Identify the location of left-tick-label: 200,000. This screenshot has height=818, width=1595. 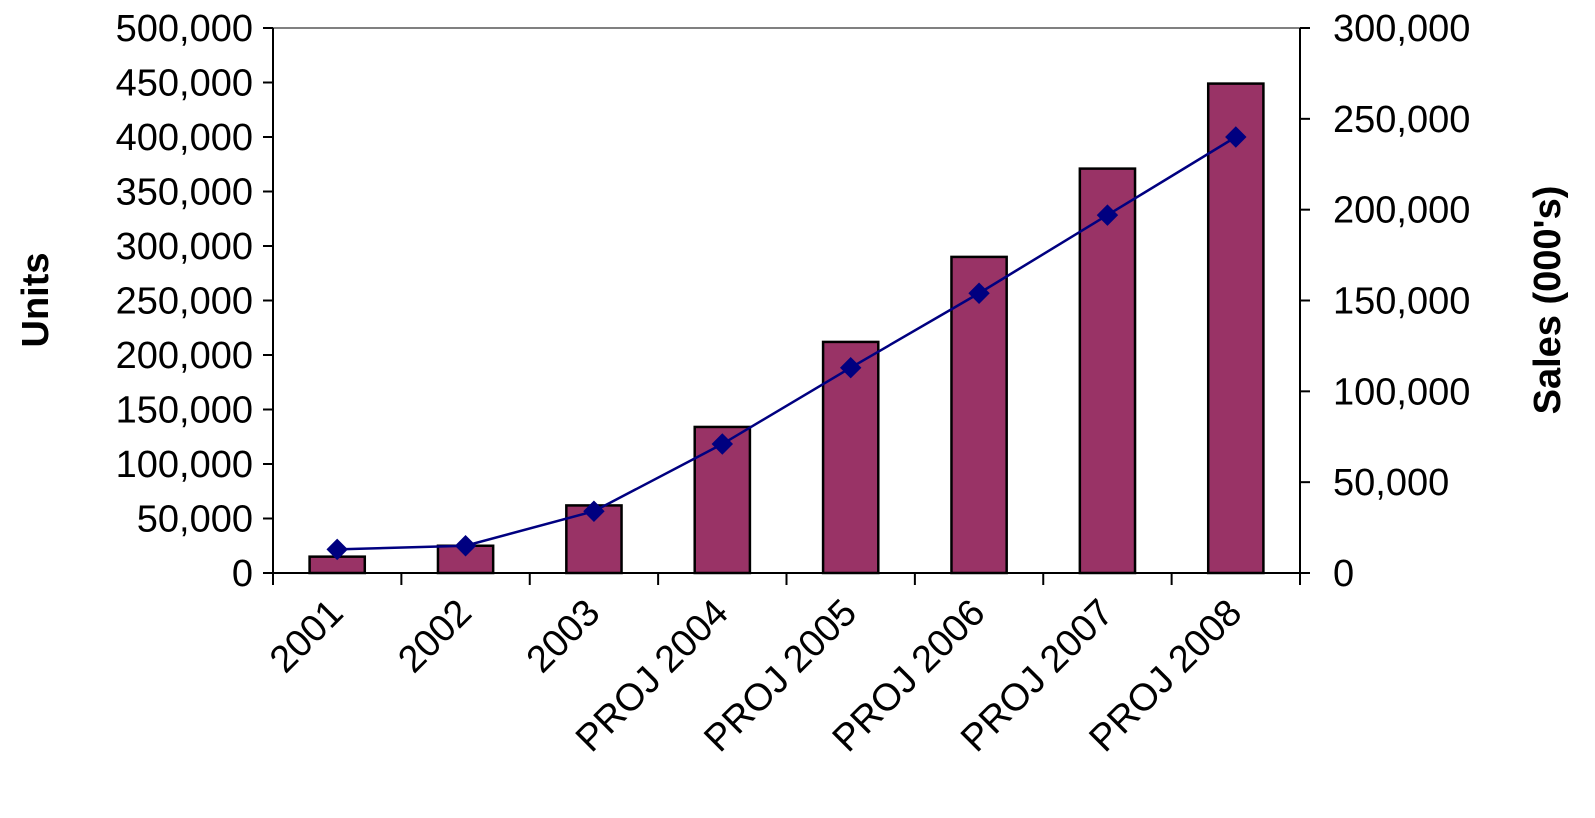
(184, 356).